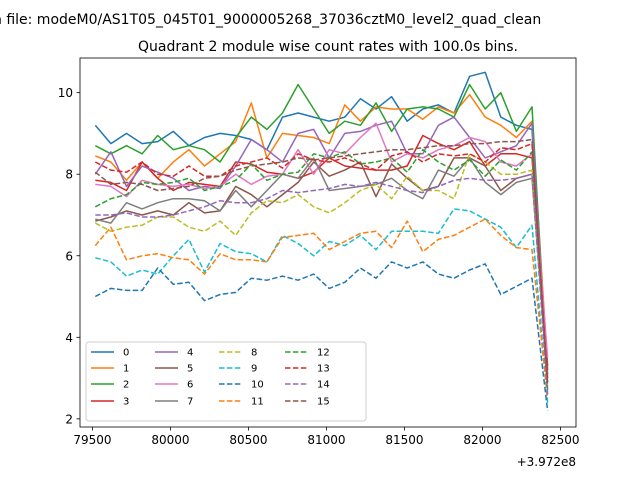  Describe the element at coordinates (126, 385) in the screenshot. I see `legend-label-2: 2` at that location.